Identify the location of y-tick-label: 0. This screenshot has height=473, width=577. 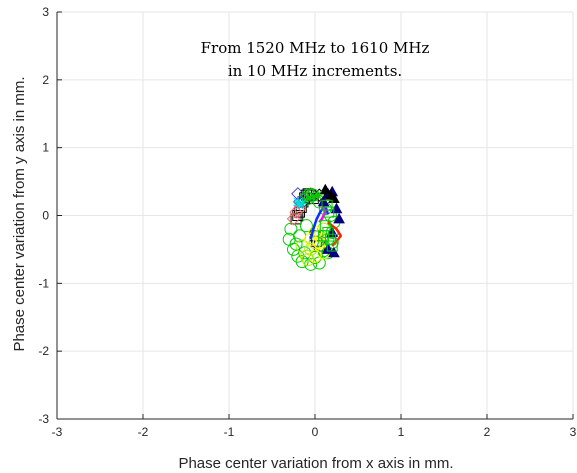
(45, 216).